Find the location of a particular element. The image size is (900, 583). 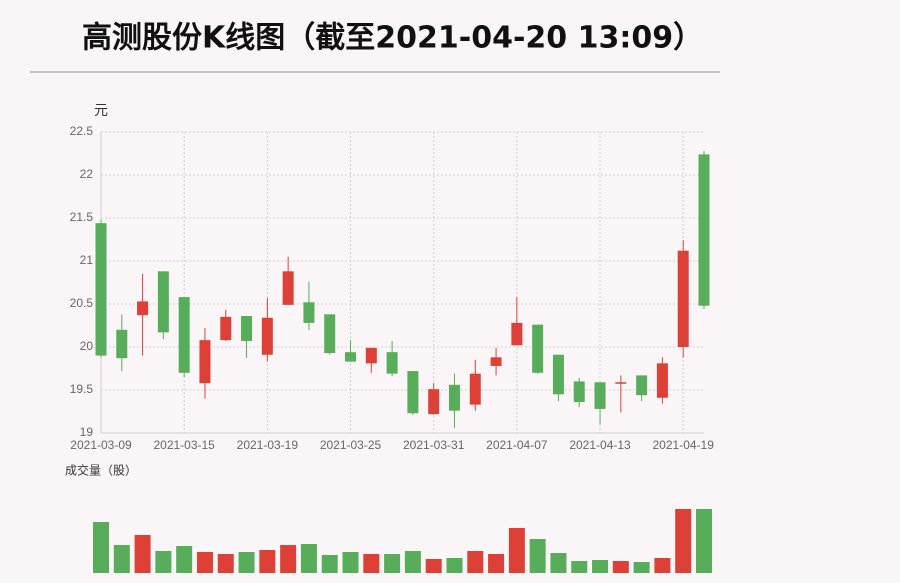

volume-label: 成交量（股） is located at coordinates (101, 470).